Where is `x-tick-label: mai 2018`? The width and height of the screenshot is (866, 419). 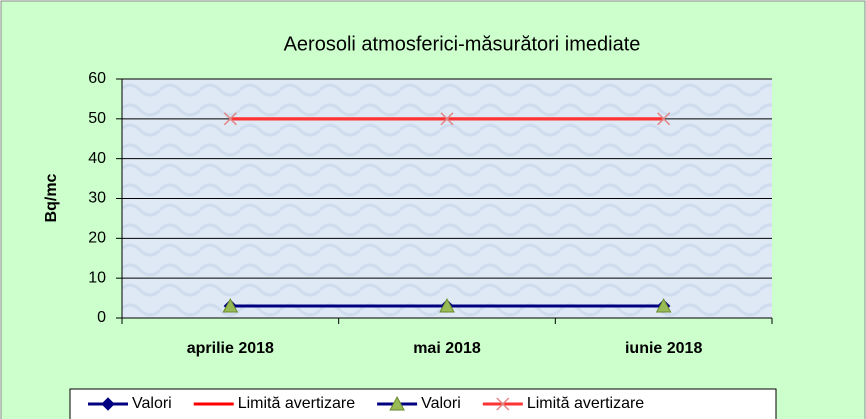
x-tick-label: mai 2018 is located at coordinates (447, 348).